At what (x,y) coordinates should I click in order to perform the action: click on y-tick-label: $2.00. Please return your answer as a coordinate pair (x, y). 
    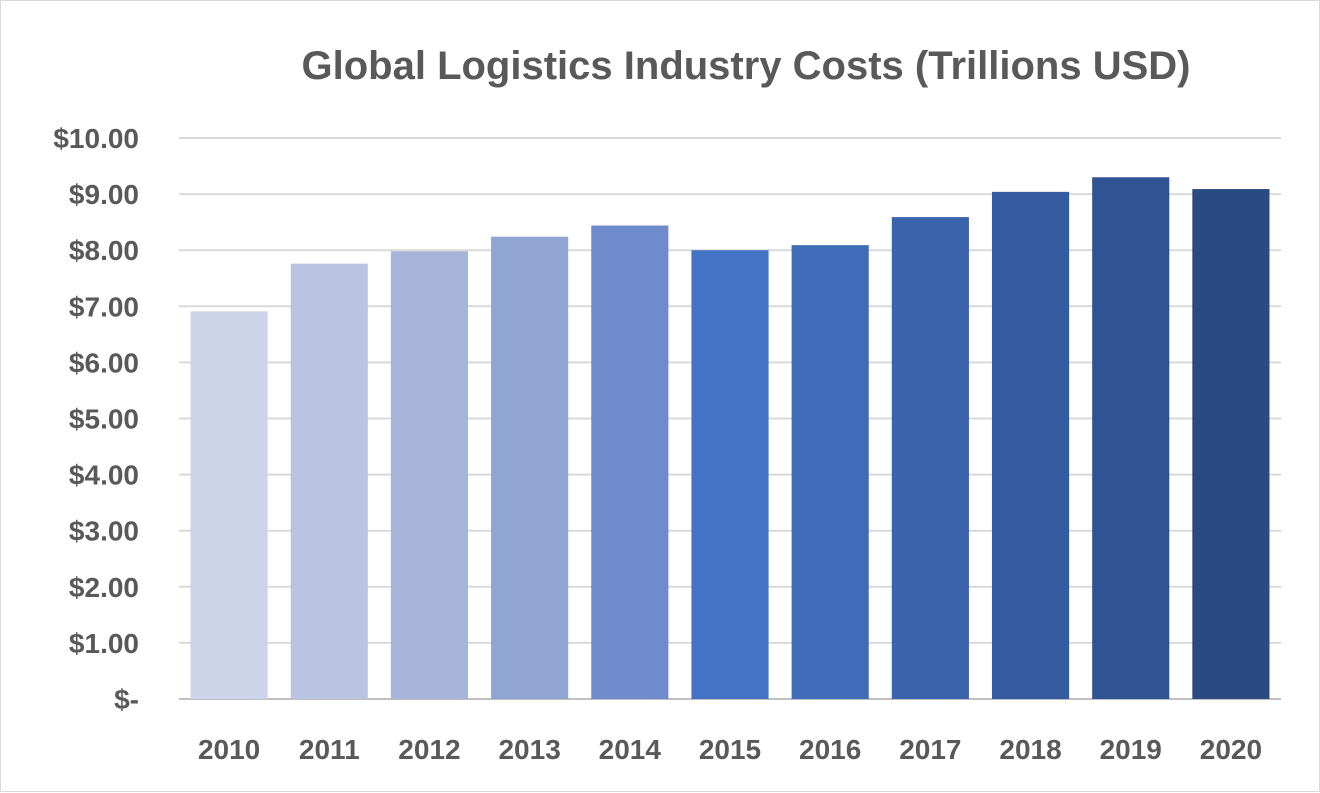
    Looking at the image, I should click on (104, 587).